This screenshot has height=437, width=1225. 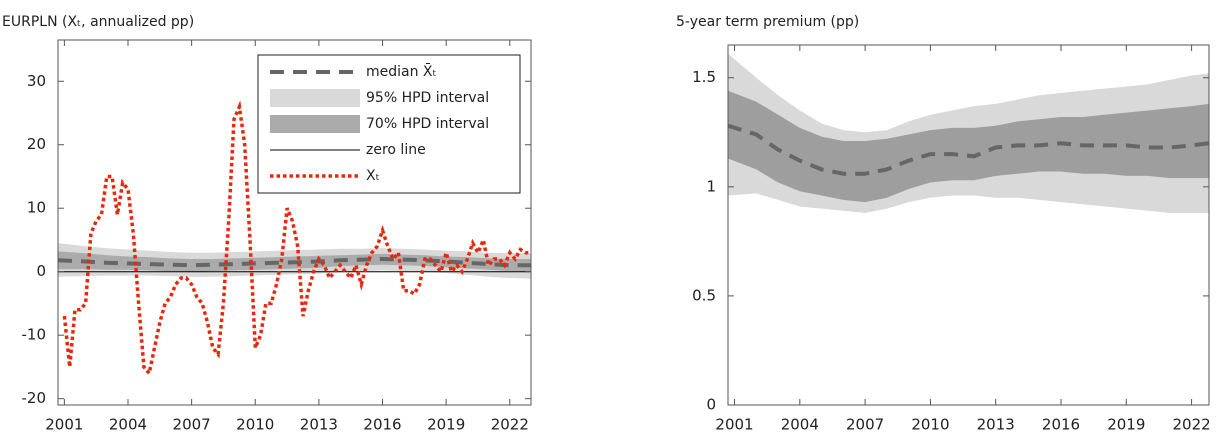 I want to click on legend-label: Xₜ, so click(x=373, y=176).